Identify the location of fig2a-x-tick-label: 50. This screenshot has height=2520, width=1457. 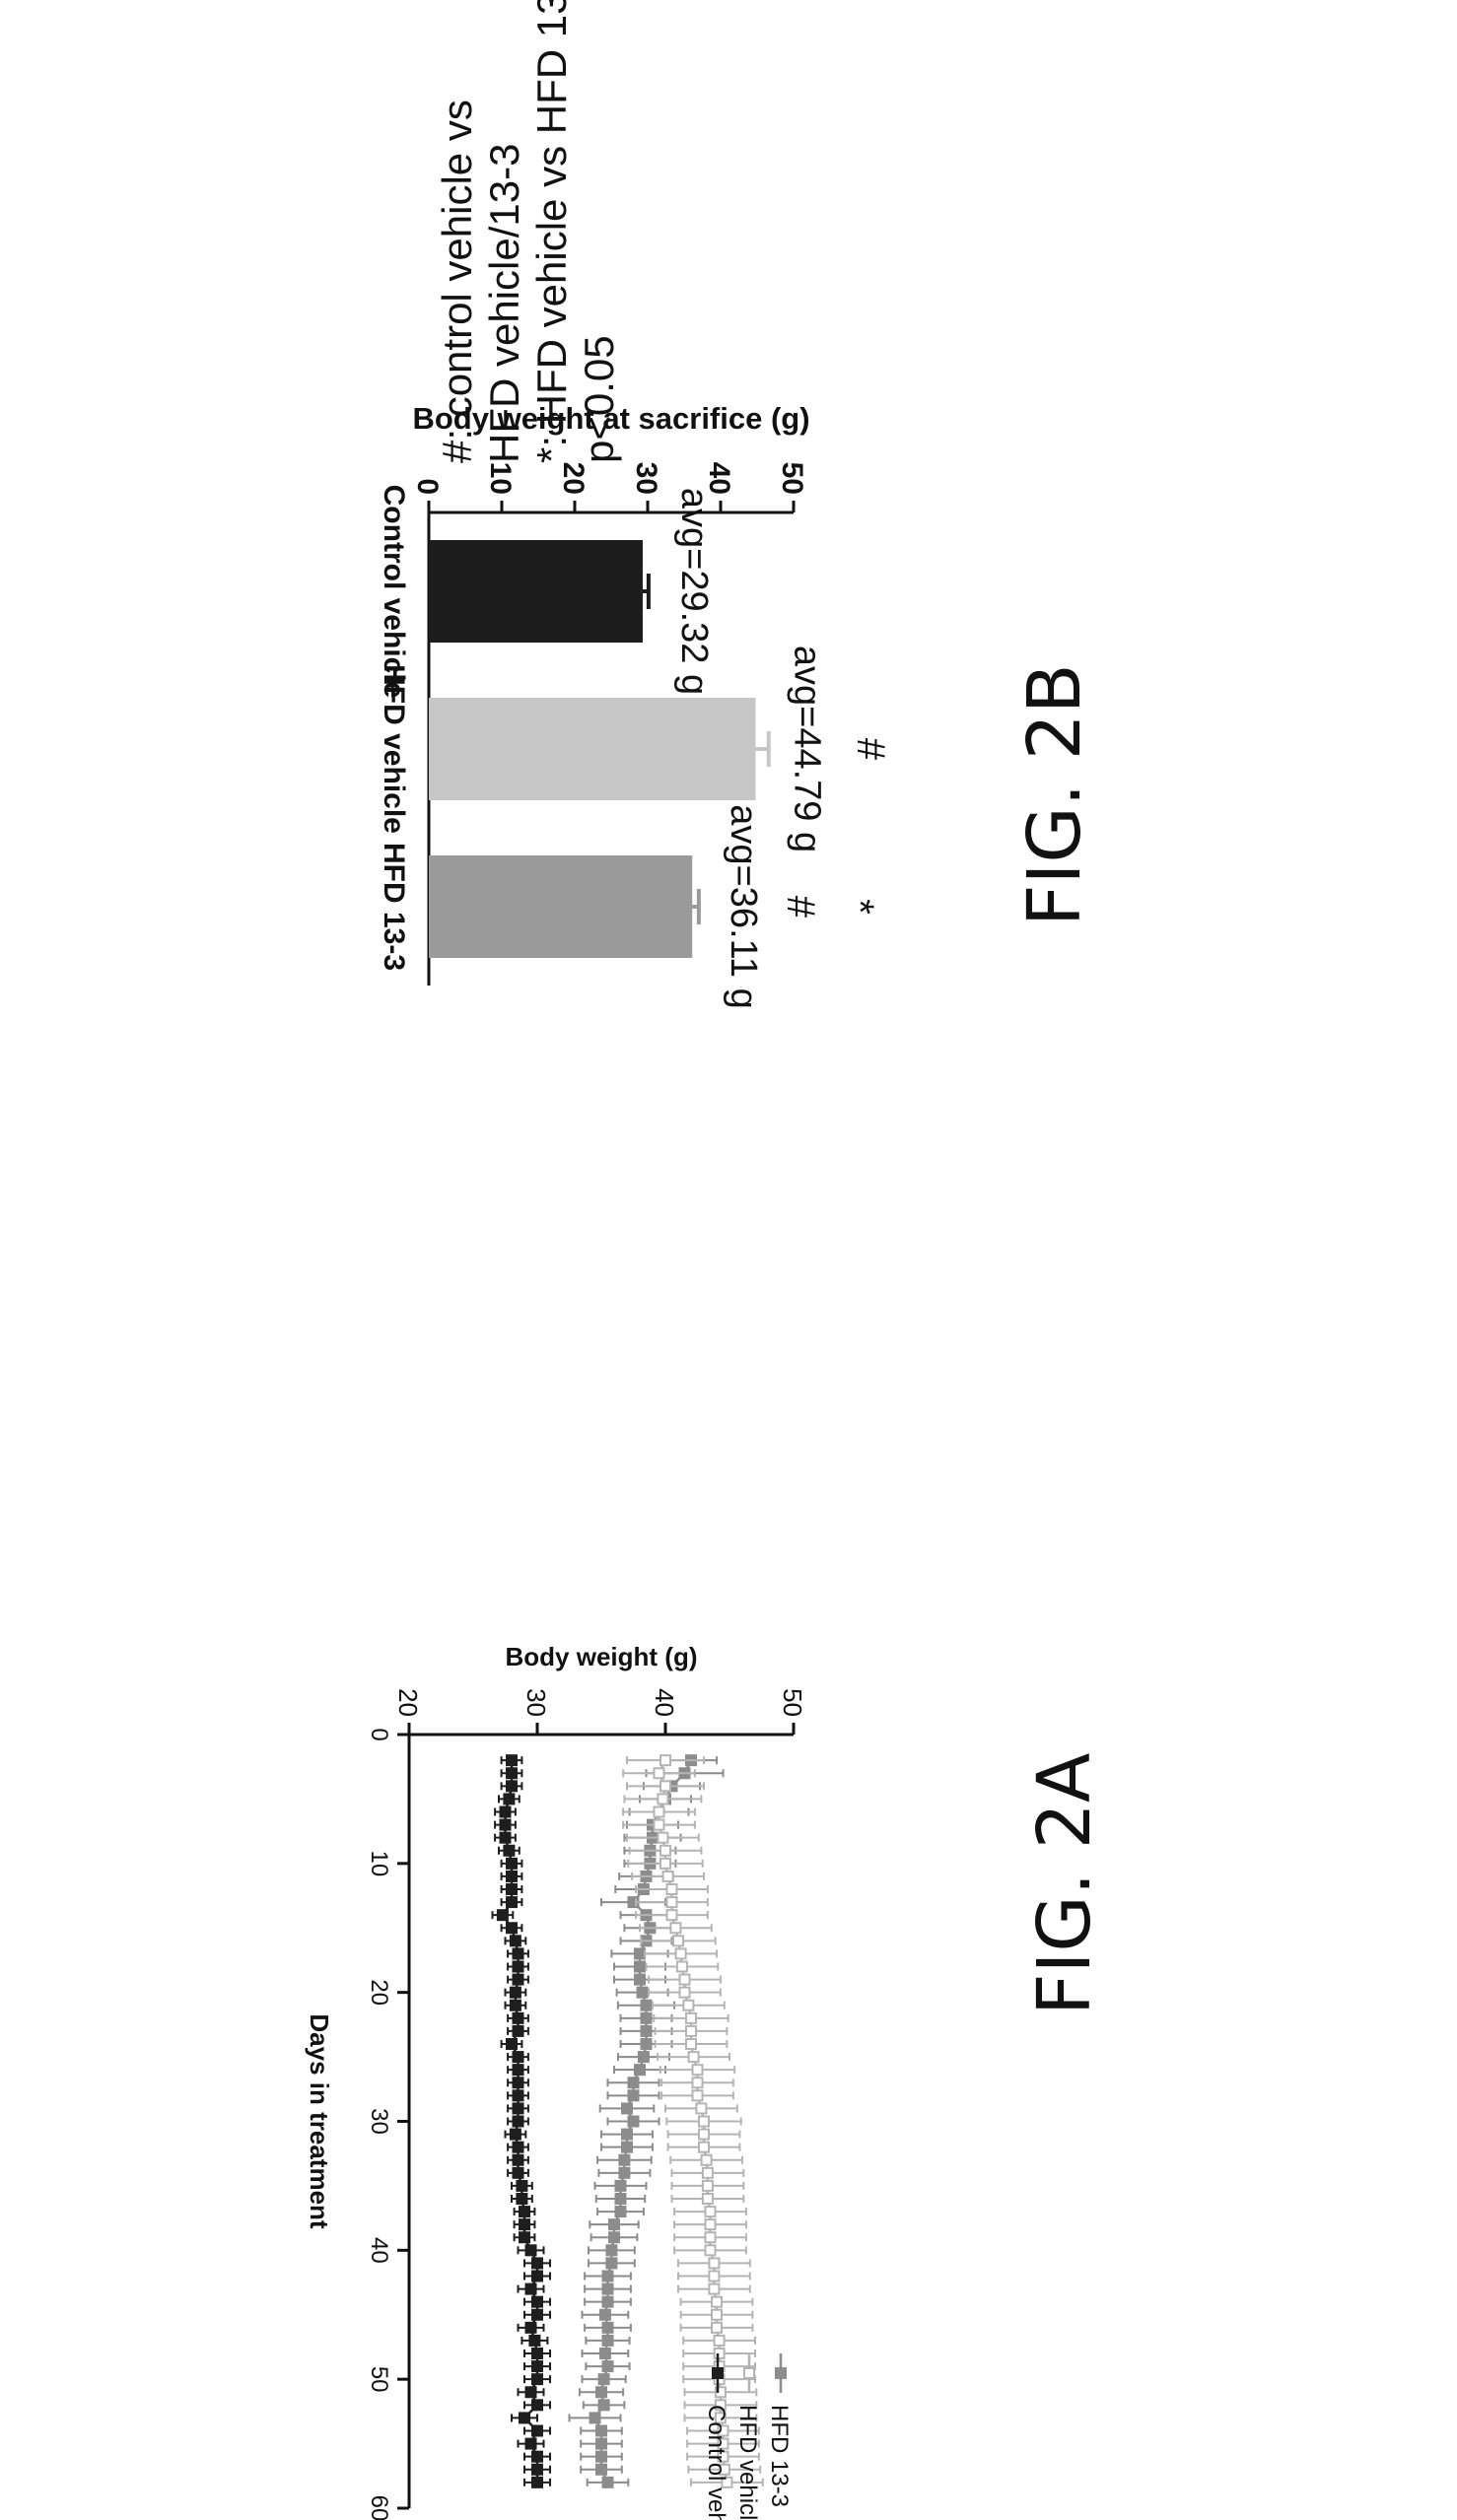
(379, 2379).